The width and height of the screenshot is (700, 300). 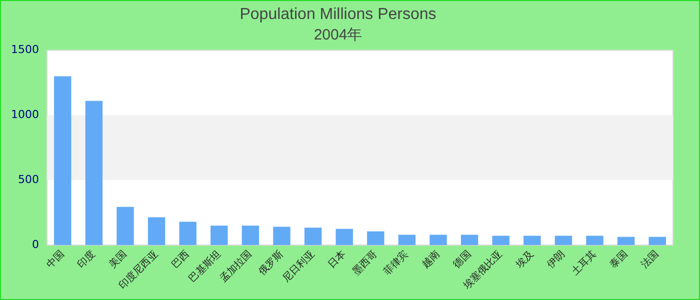 What do you see at coordinates (35, 245) in the screenshot?
I see `y-tick-label: 0` at bounding box center [35, 245].